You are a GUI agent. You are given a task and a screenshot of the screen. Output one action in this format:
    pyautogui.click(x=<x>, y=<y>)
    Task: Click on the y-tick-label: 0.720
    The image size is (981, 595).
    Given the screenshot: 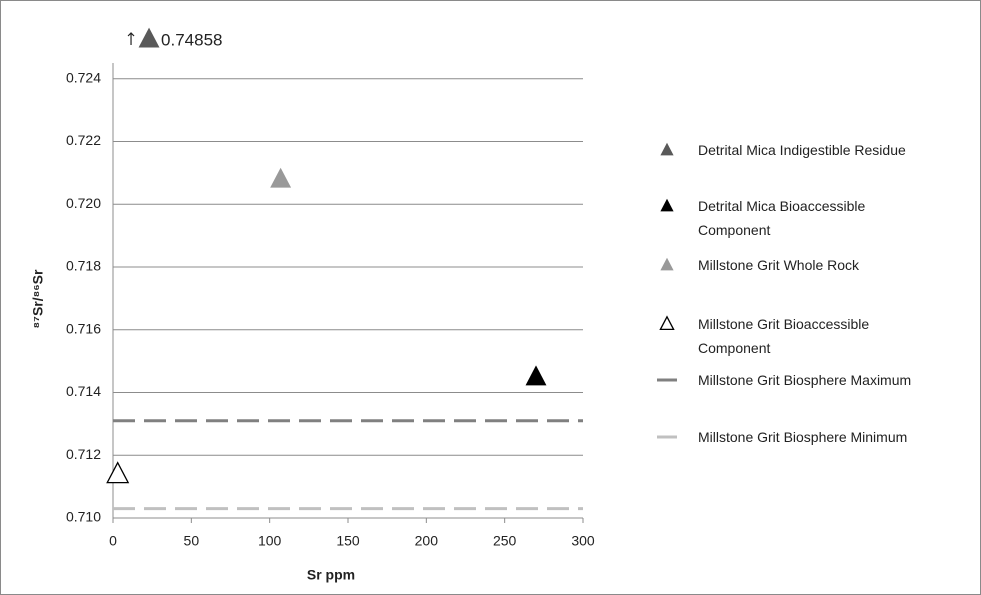 What is the action you would take?
    pyautogui.click(x=83, y=203)
    